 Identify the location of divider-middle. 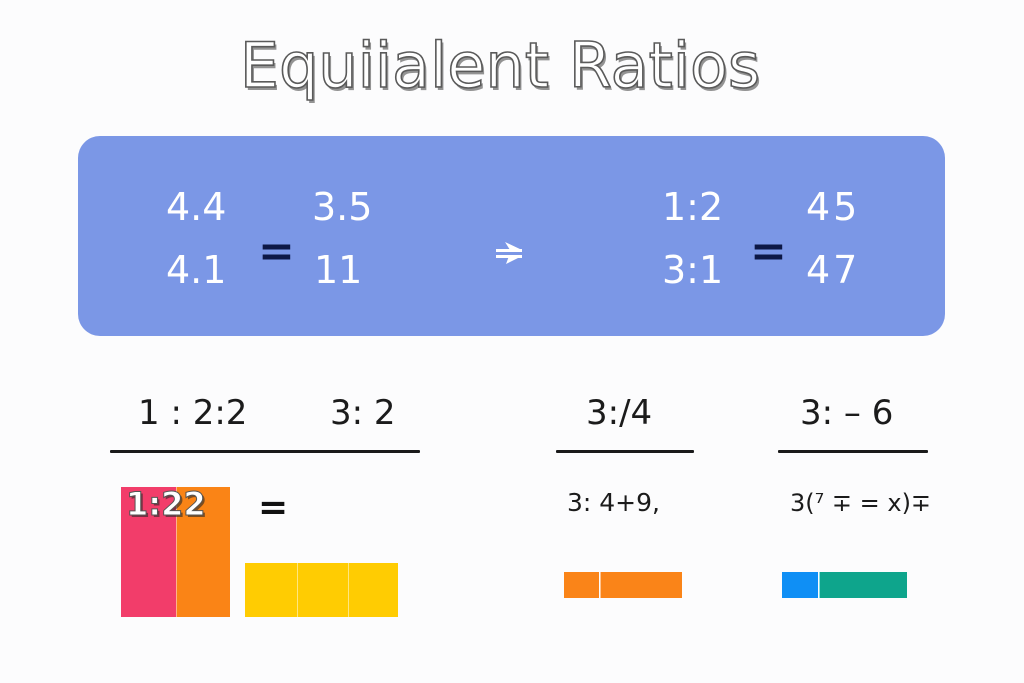
(625, 451).